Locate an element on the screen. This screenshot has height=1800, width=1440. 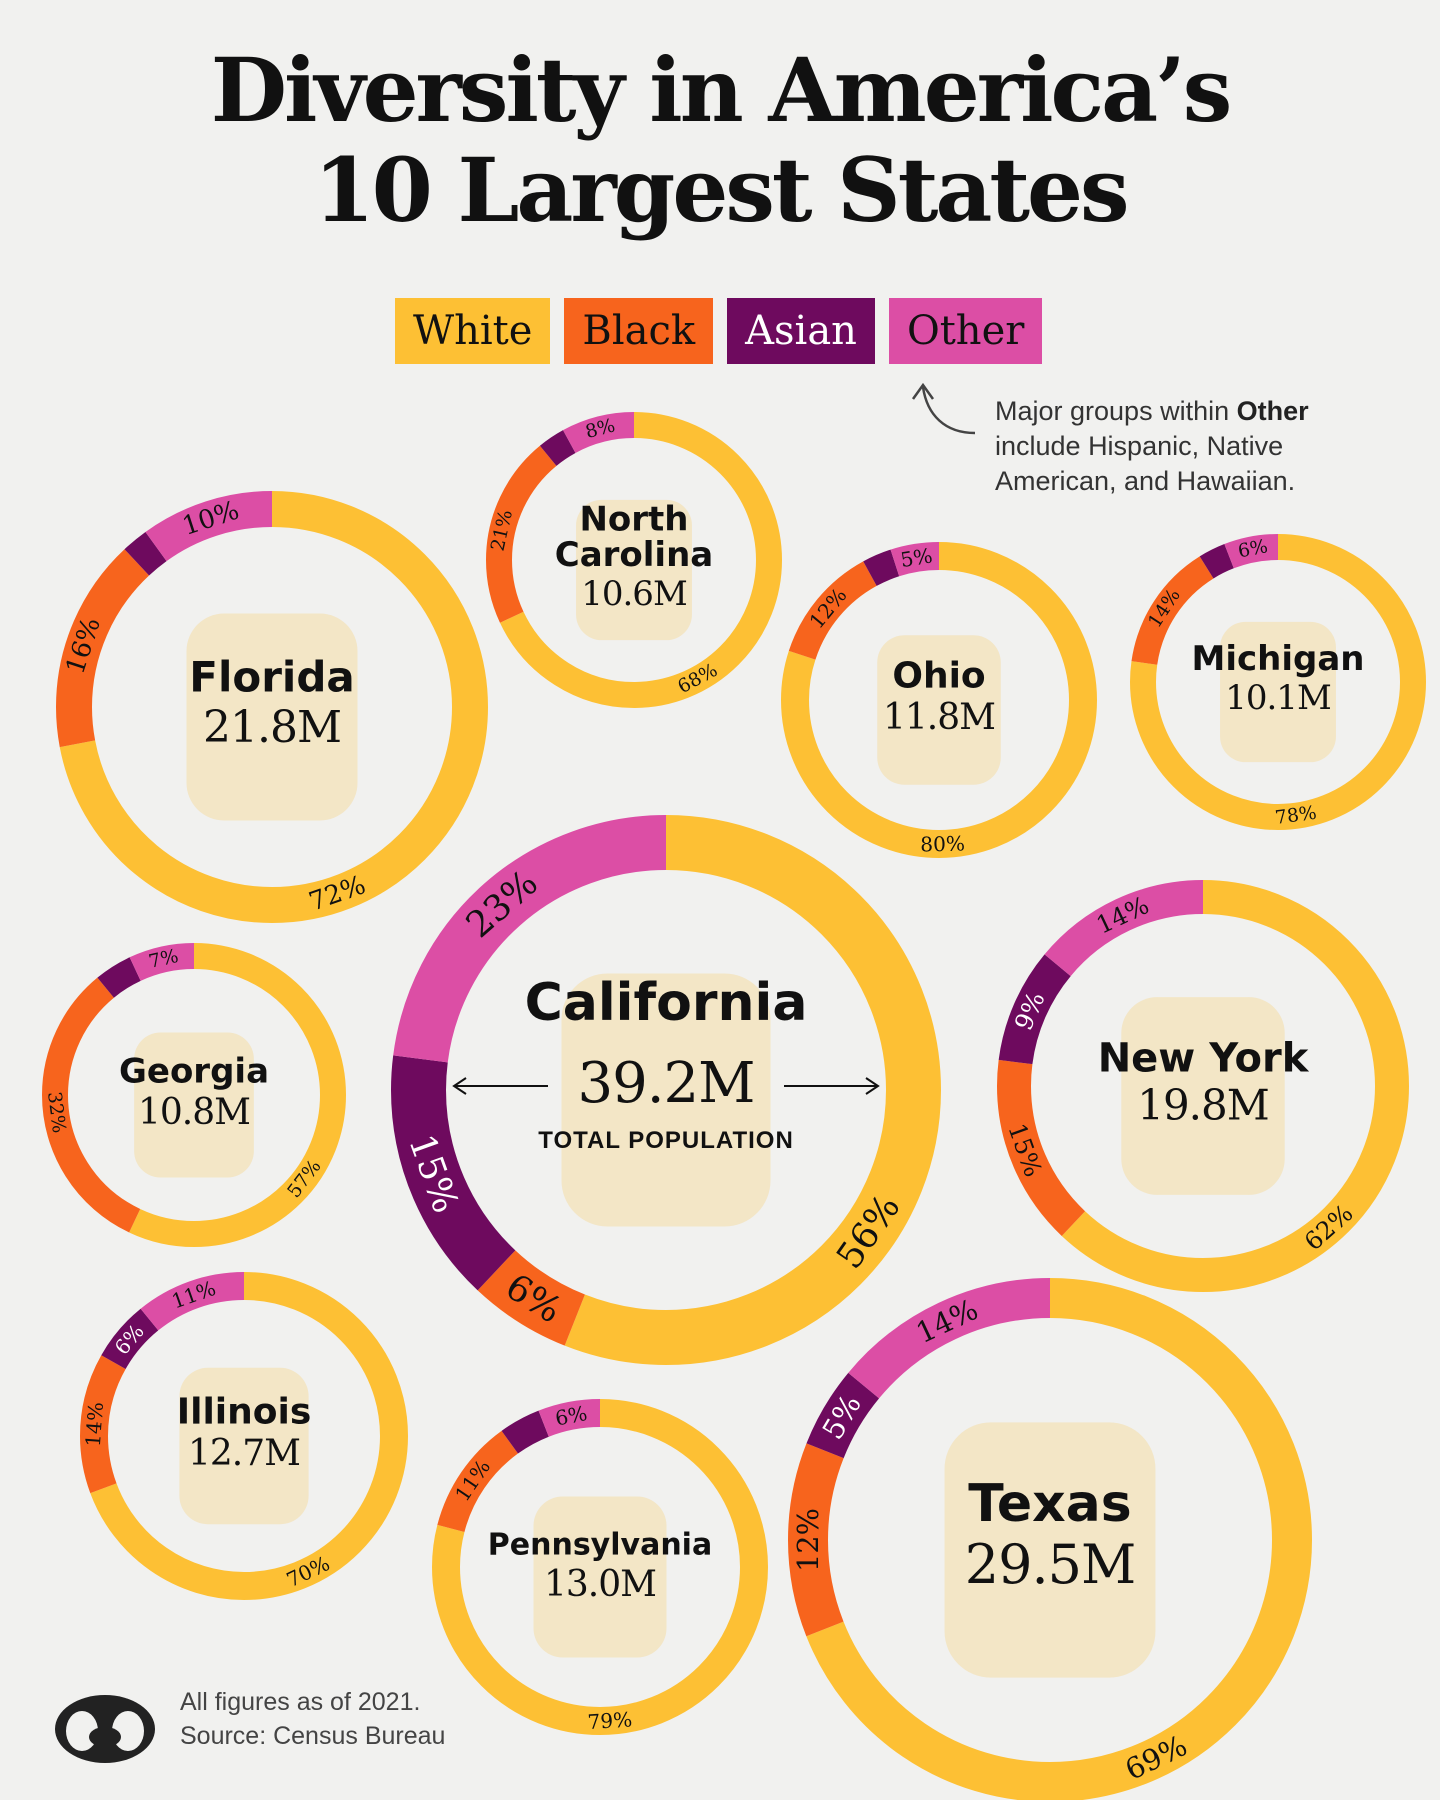
north-carolina-segment-other is located at coordinates (634, 560).